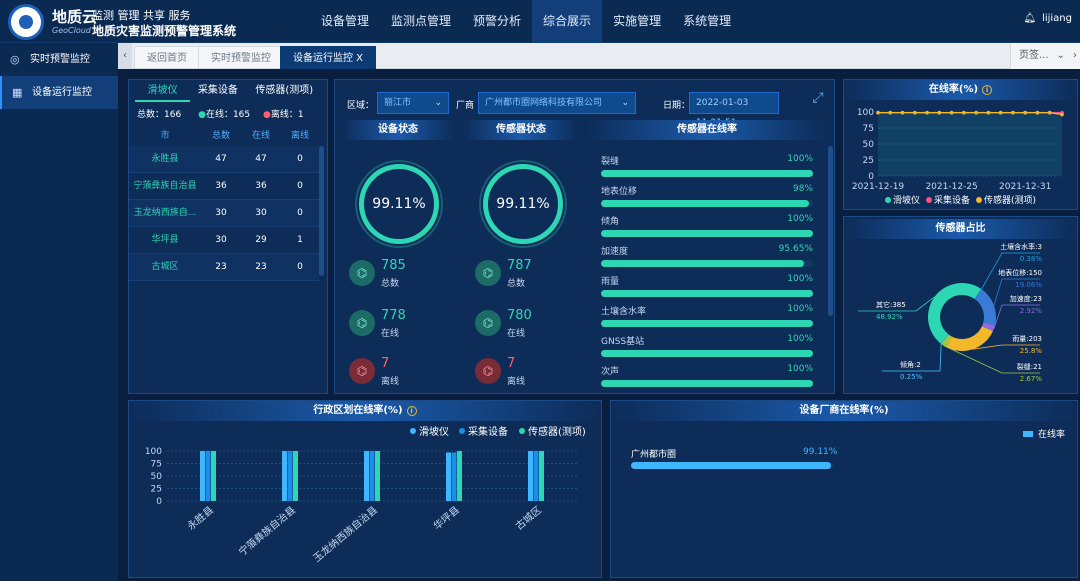  Describe the element at coordinates (62, 92) in the screenshot. I see `sidebar-item-label: 设备运行监控` at that location.